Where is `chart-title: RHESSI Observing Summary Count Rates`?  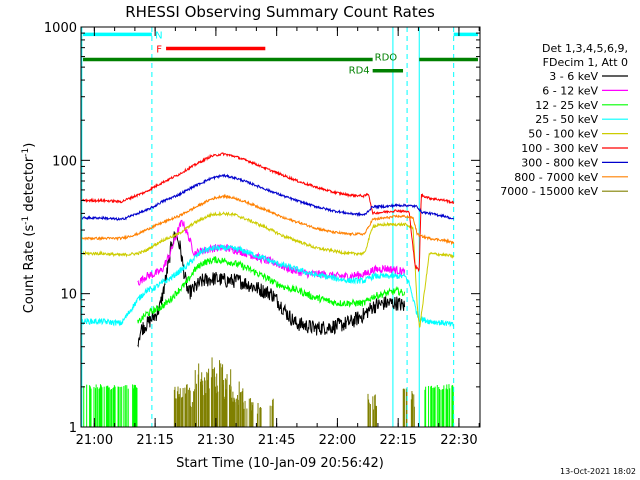
chart-title: RHESSI Observing Summary Count Rates is located at coordinates (280, 12).